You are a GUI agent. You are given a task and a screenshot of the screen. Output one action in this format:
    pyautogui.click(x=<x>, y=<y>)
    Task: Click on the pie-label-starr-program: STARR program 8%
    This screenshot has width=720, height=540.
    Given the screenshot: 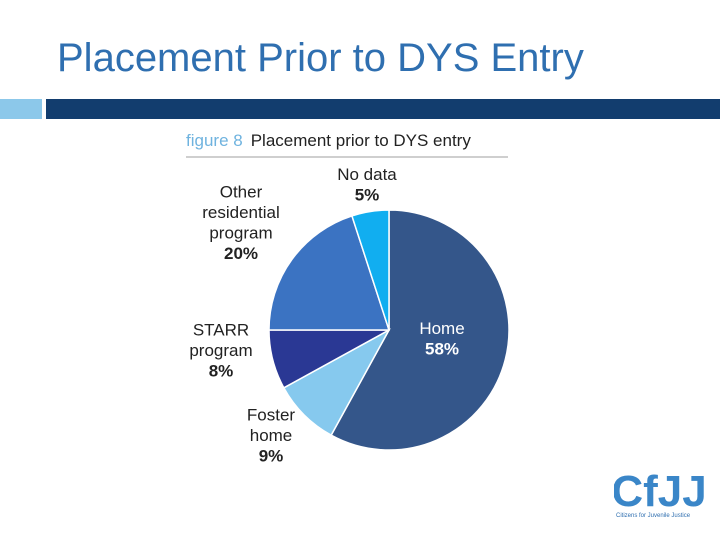 What is the action you would take?
    pyautogui.click(x=220, y=351)
    